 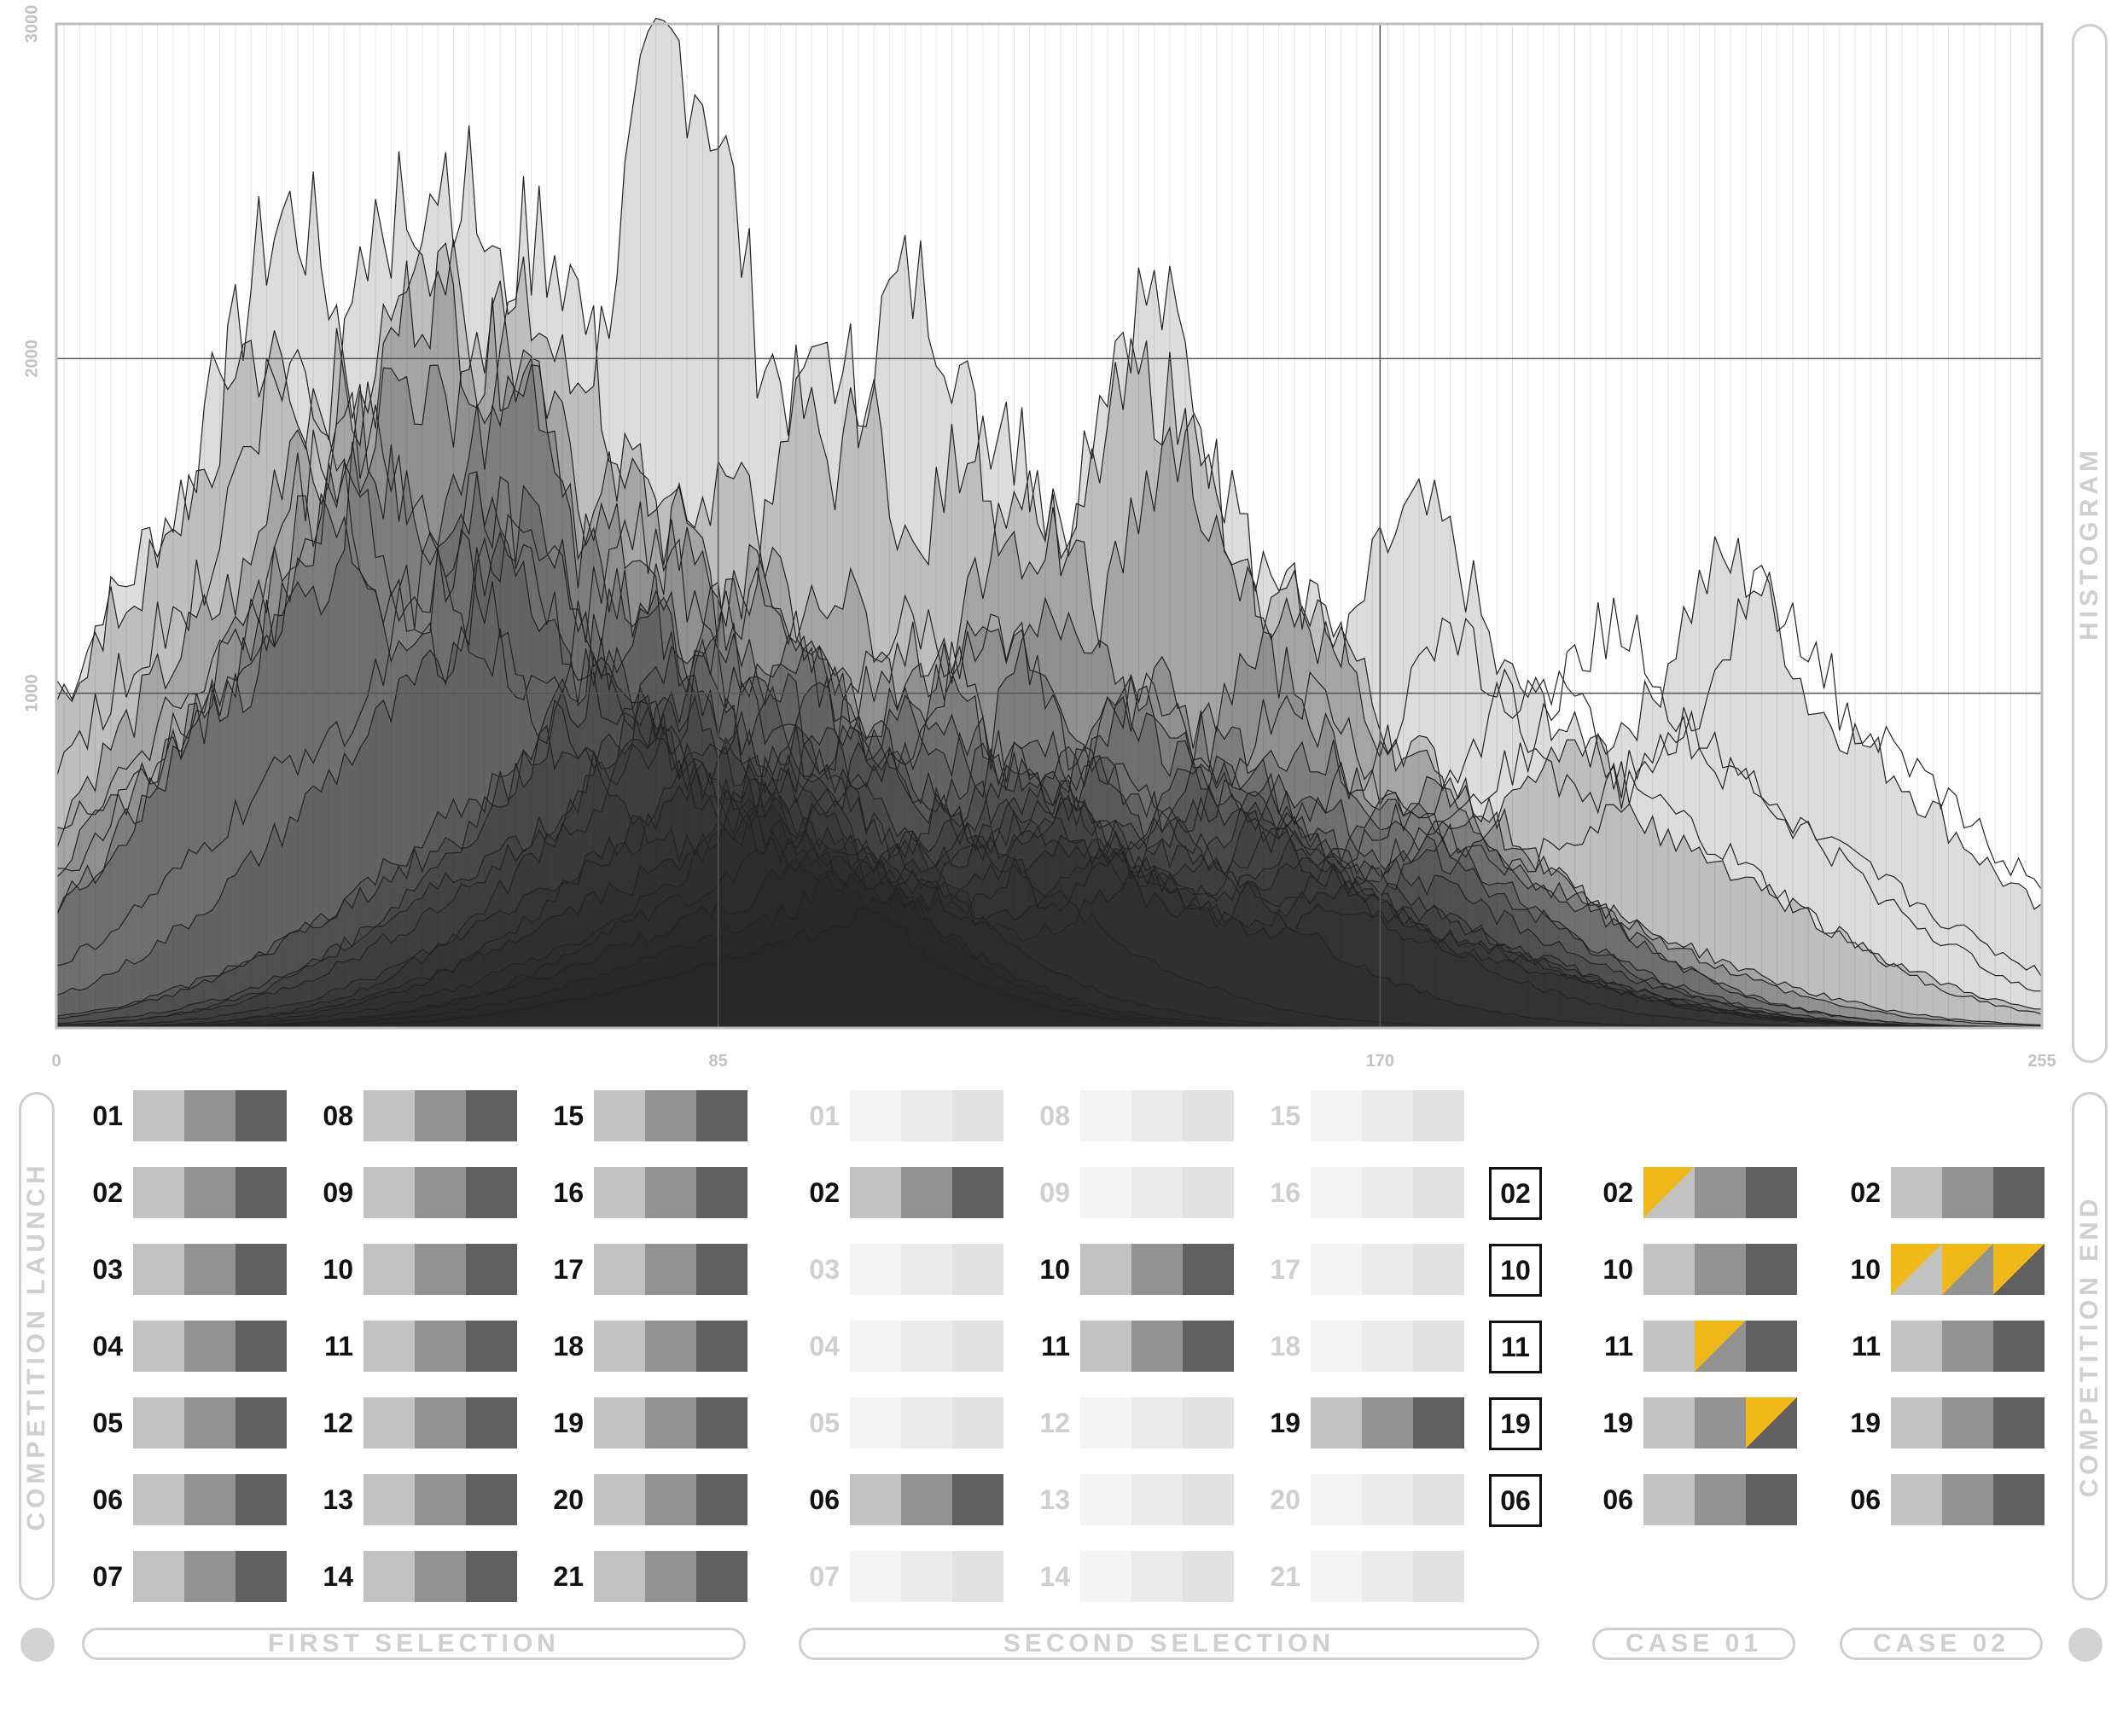 What do you see at coordinates (825, 1269) in the screenshot?
I see `entry-number: 03` at bounding box center [825, 1269].